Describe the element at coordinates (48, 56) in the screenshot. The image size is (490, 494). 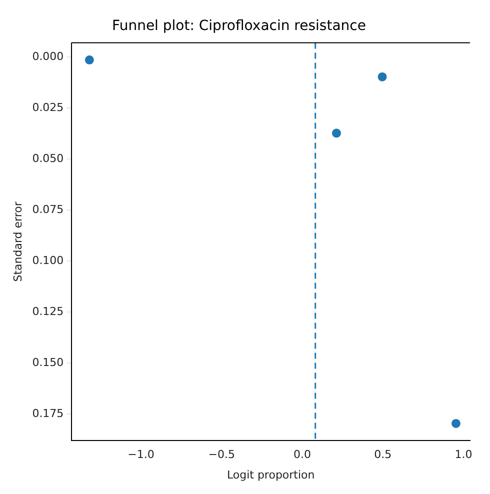
I see `y-tick-label: 0.000` at that location.